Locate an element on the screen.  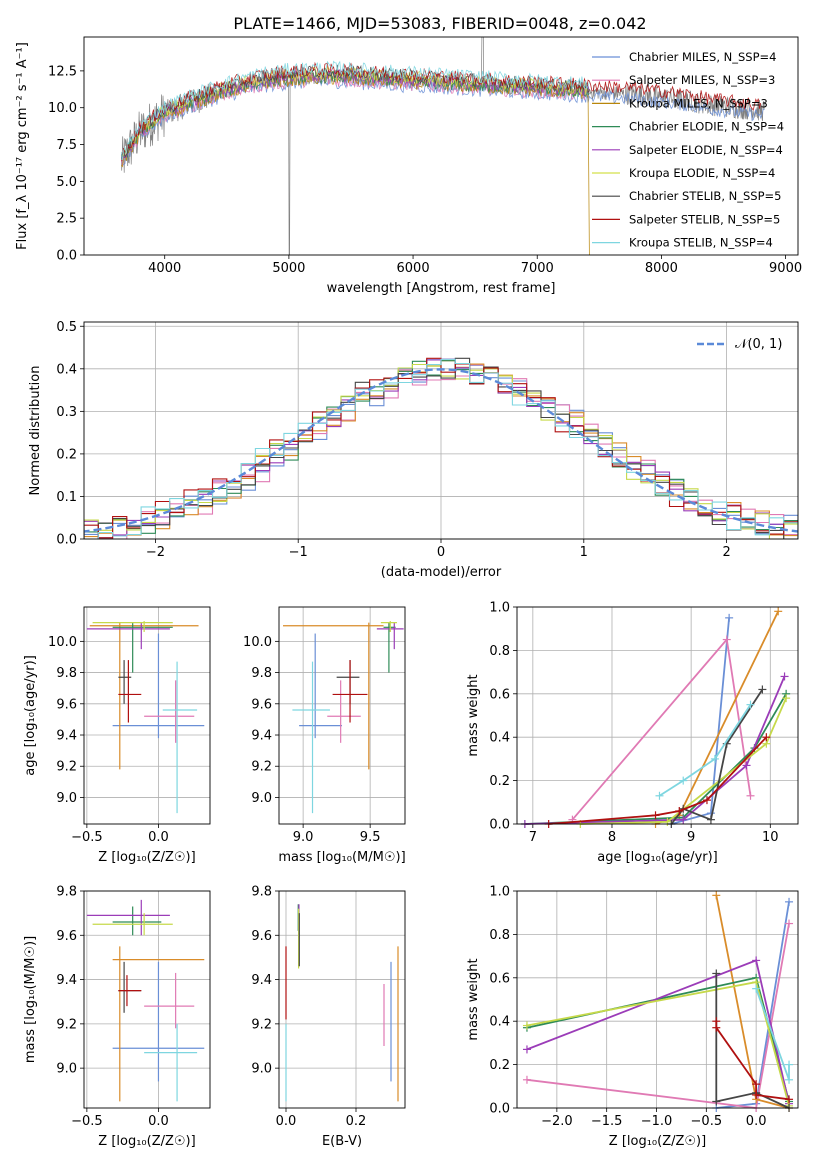
legend-entry: Kroupa ELODIE, N_SSP=4 is located at coordinates (702, 173).